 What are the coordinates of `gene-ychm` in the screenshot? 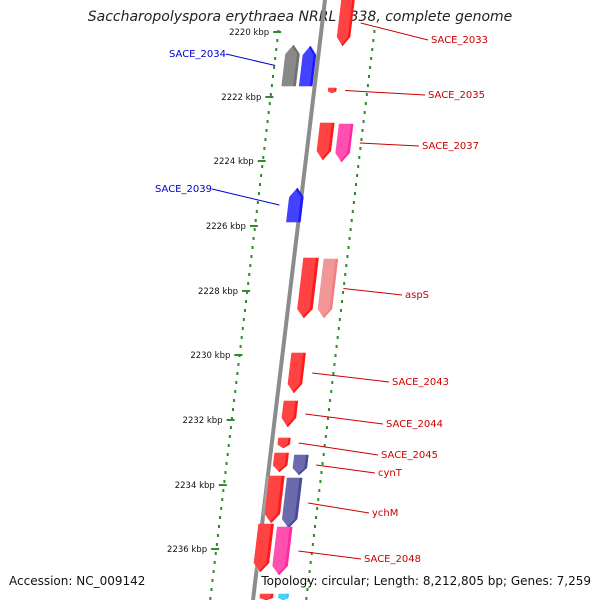 It's located at (292, 503).